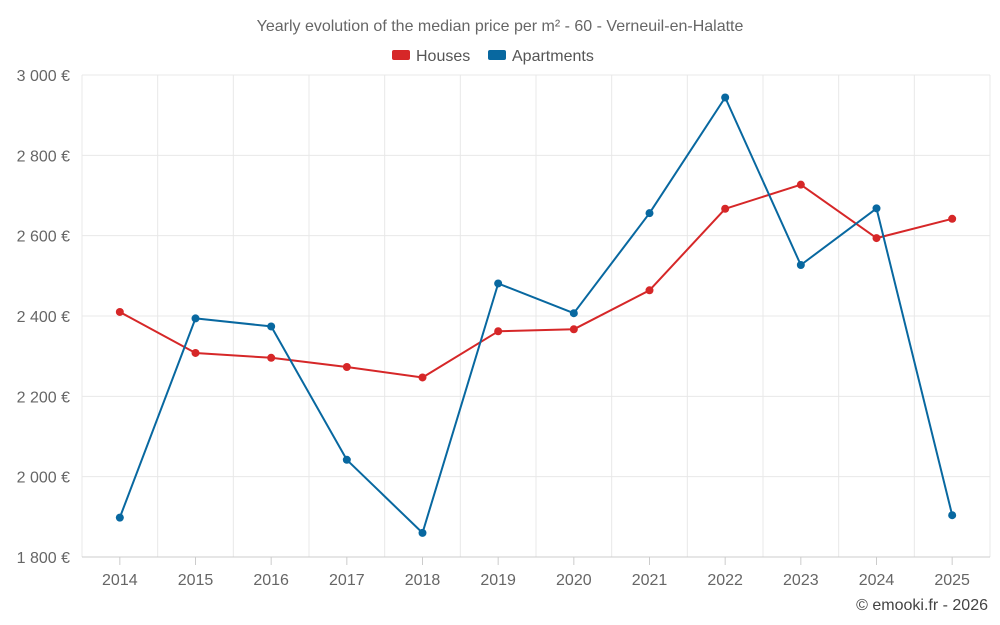  I want to click on legend: Houses Apartments, so click(493, 56).